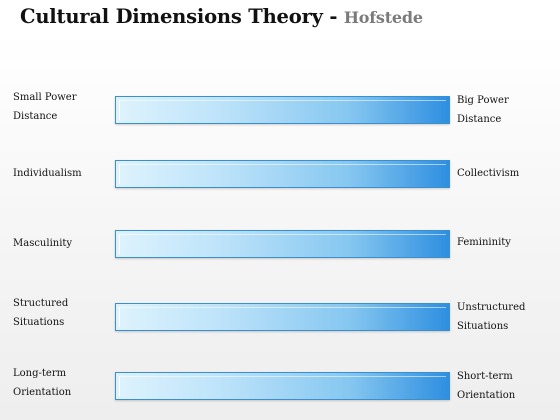 Image resolution: width=560 pixels, height=420 pixels. I want to click on dimension-right-label: Collectivism, so click(507, 173).